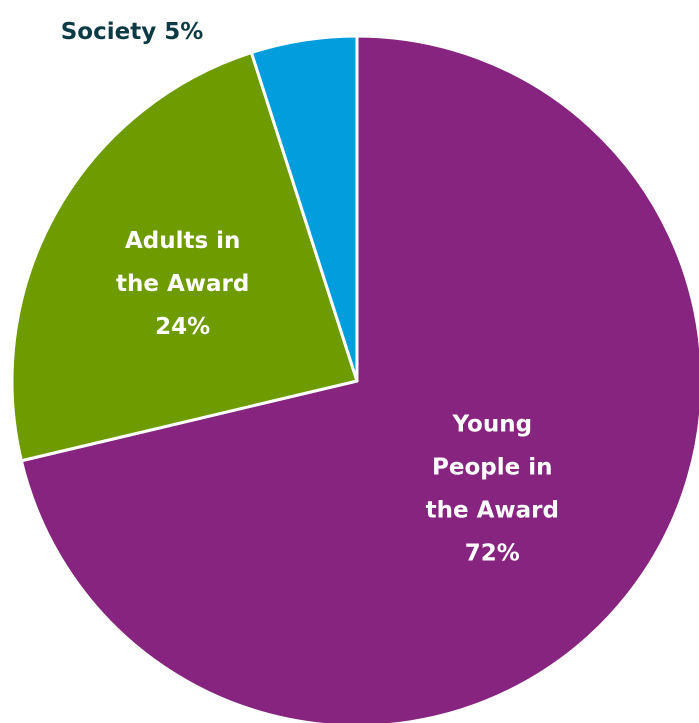  I want to click on slice-label-line: 72%, so click(492, 554).